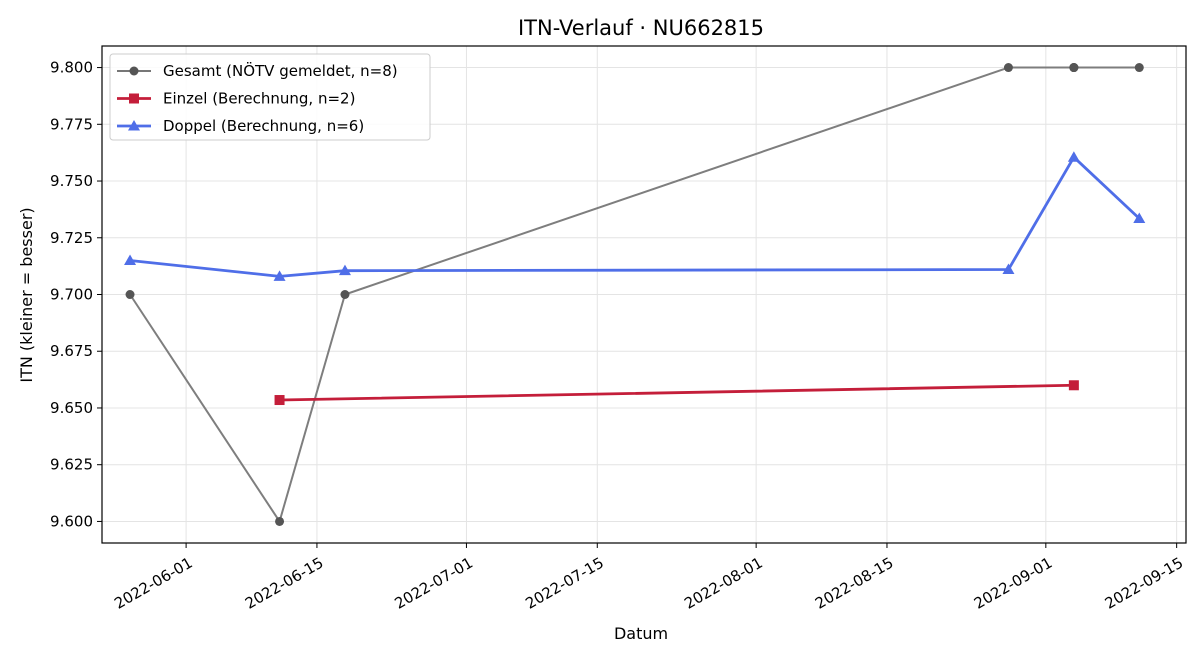 The height and width of the screenshot is (660, 1200). I want to click on y-tick-label: 9.700, so click(71, 295).